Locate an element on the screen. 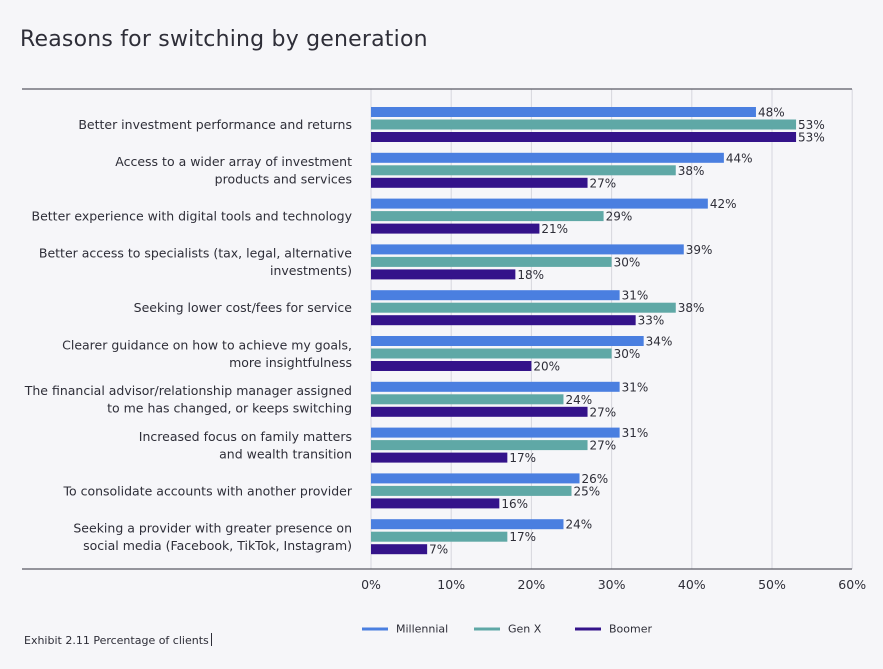  x-tick-label: 40% is located at coordinates (692, 584).